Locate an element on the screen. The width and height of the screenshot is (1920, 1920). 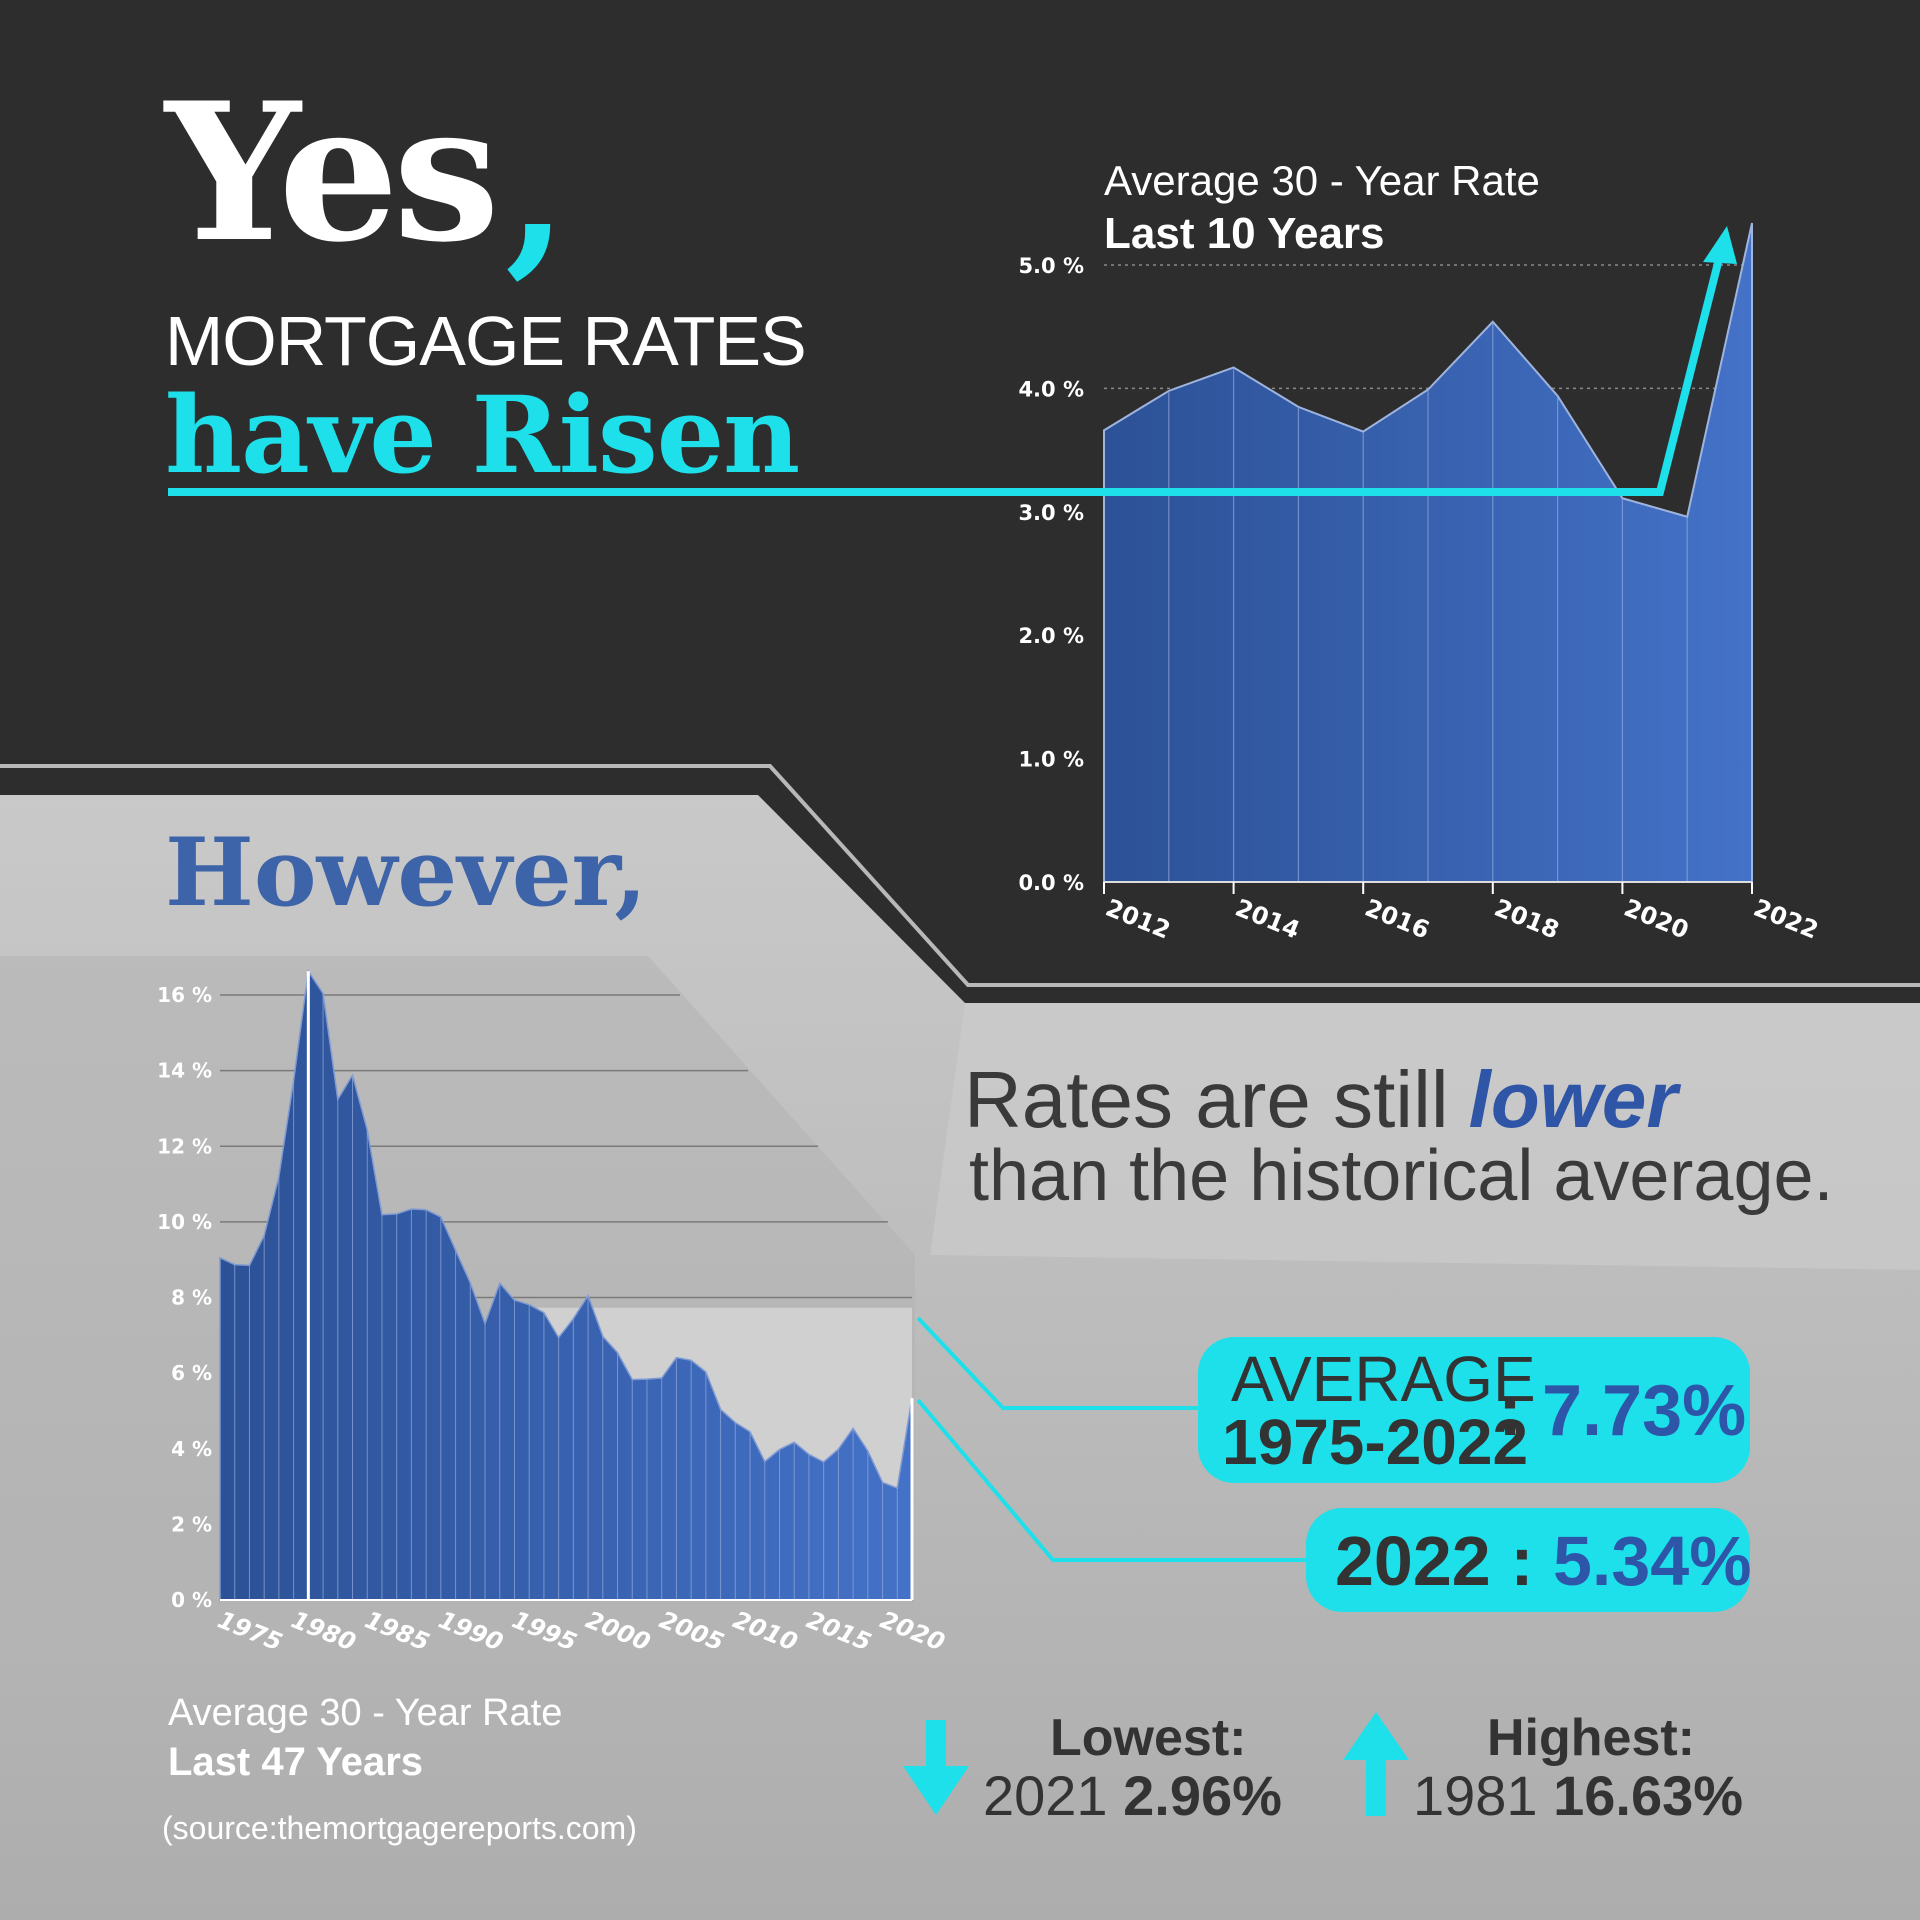
headline-comma: , is located at coordinates (536, 189).